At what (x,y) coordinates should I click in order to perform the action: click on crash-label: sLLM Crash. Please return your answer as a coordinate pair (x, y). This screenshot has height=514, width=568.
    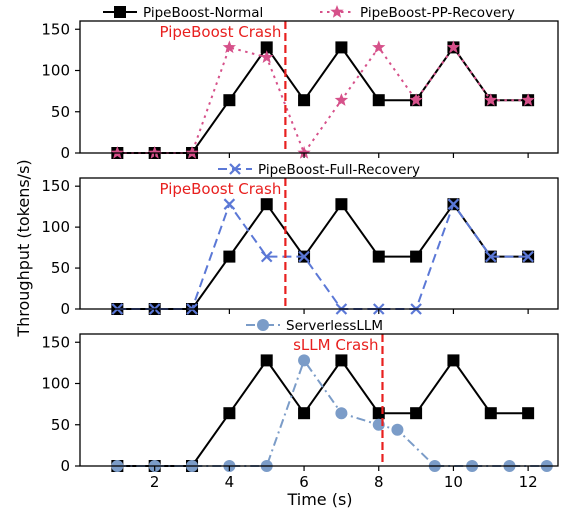
    Looking at the image, I should click on (335, 345).